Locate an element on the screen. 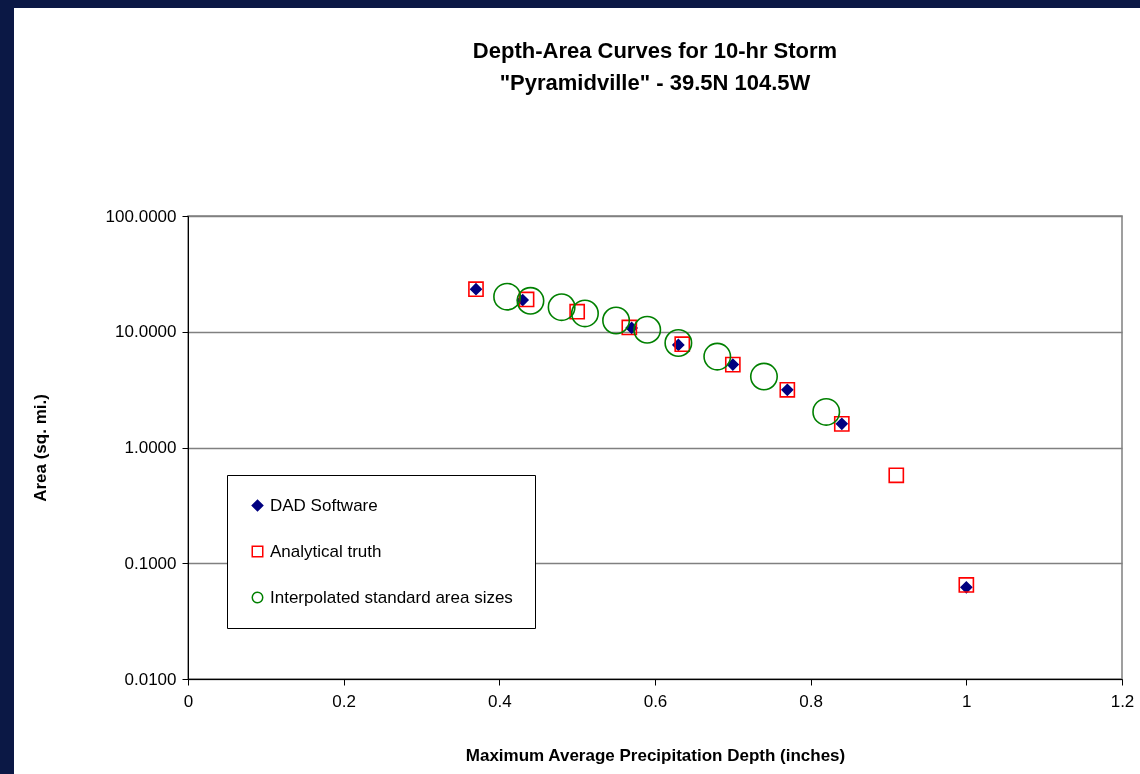 Image resolution: width=1140 pixels, height=774 pixels. legend-label: Analytical truth is located at coordinates (326, 551).